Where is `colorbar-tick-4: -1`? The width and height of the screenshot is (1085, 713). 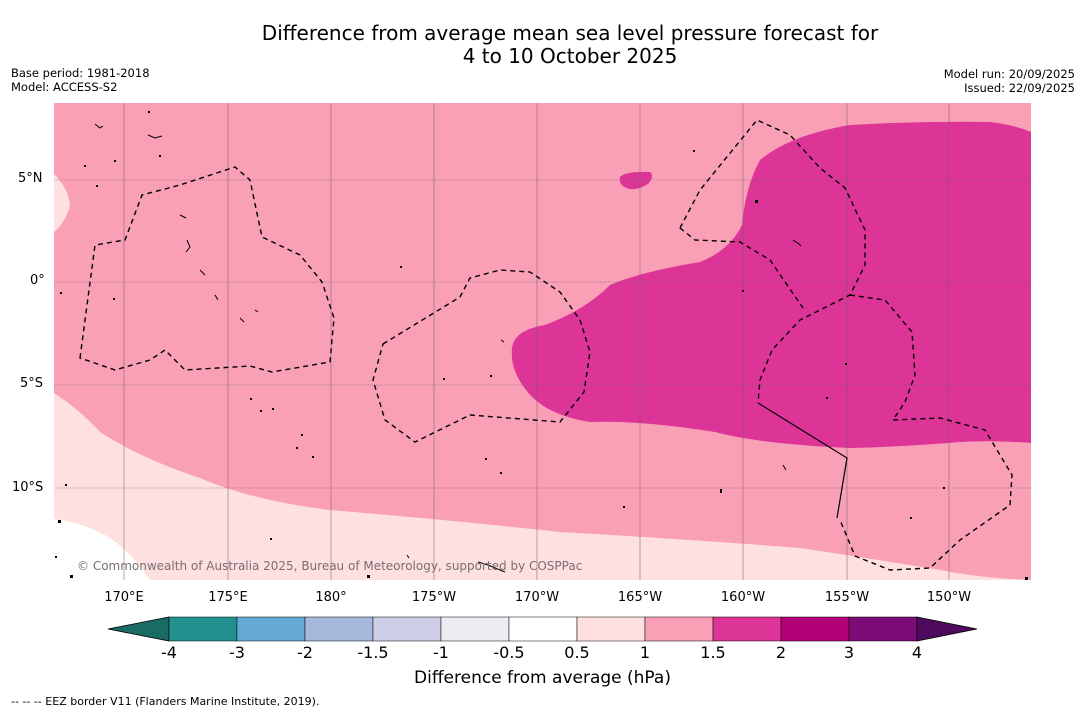 colorbar-tick-4: -1 is located at coordinates (441, 652).